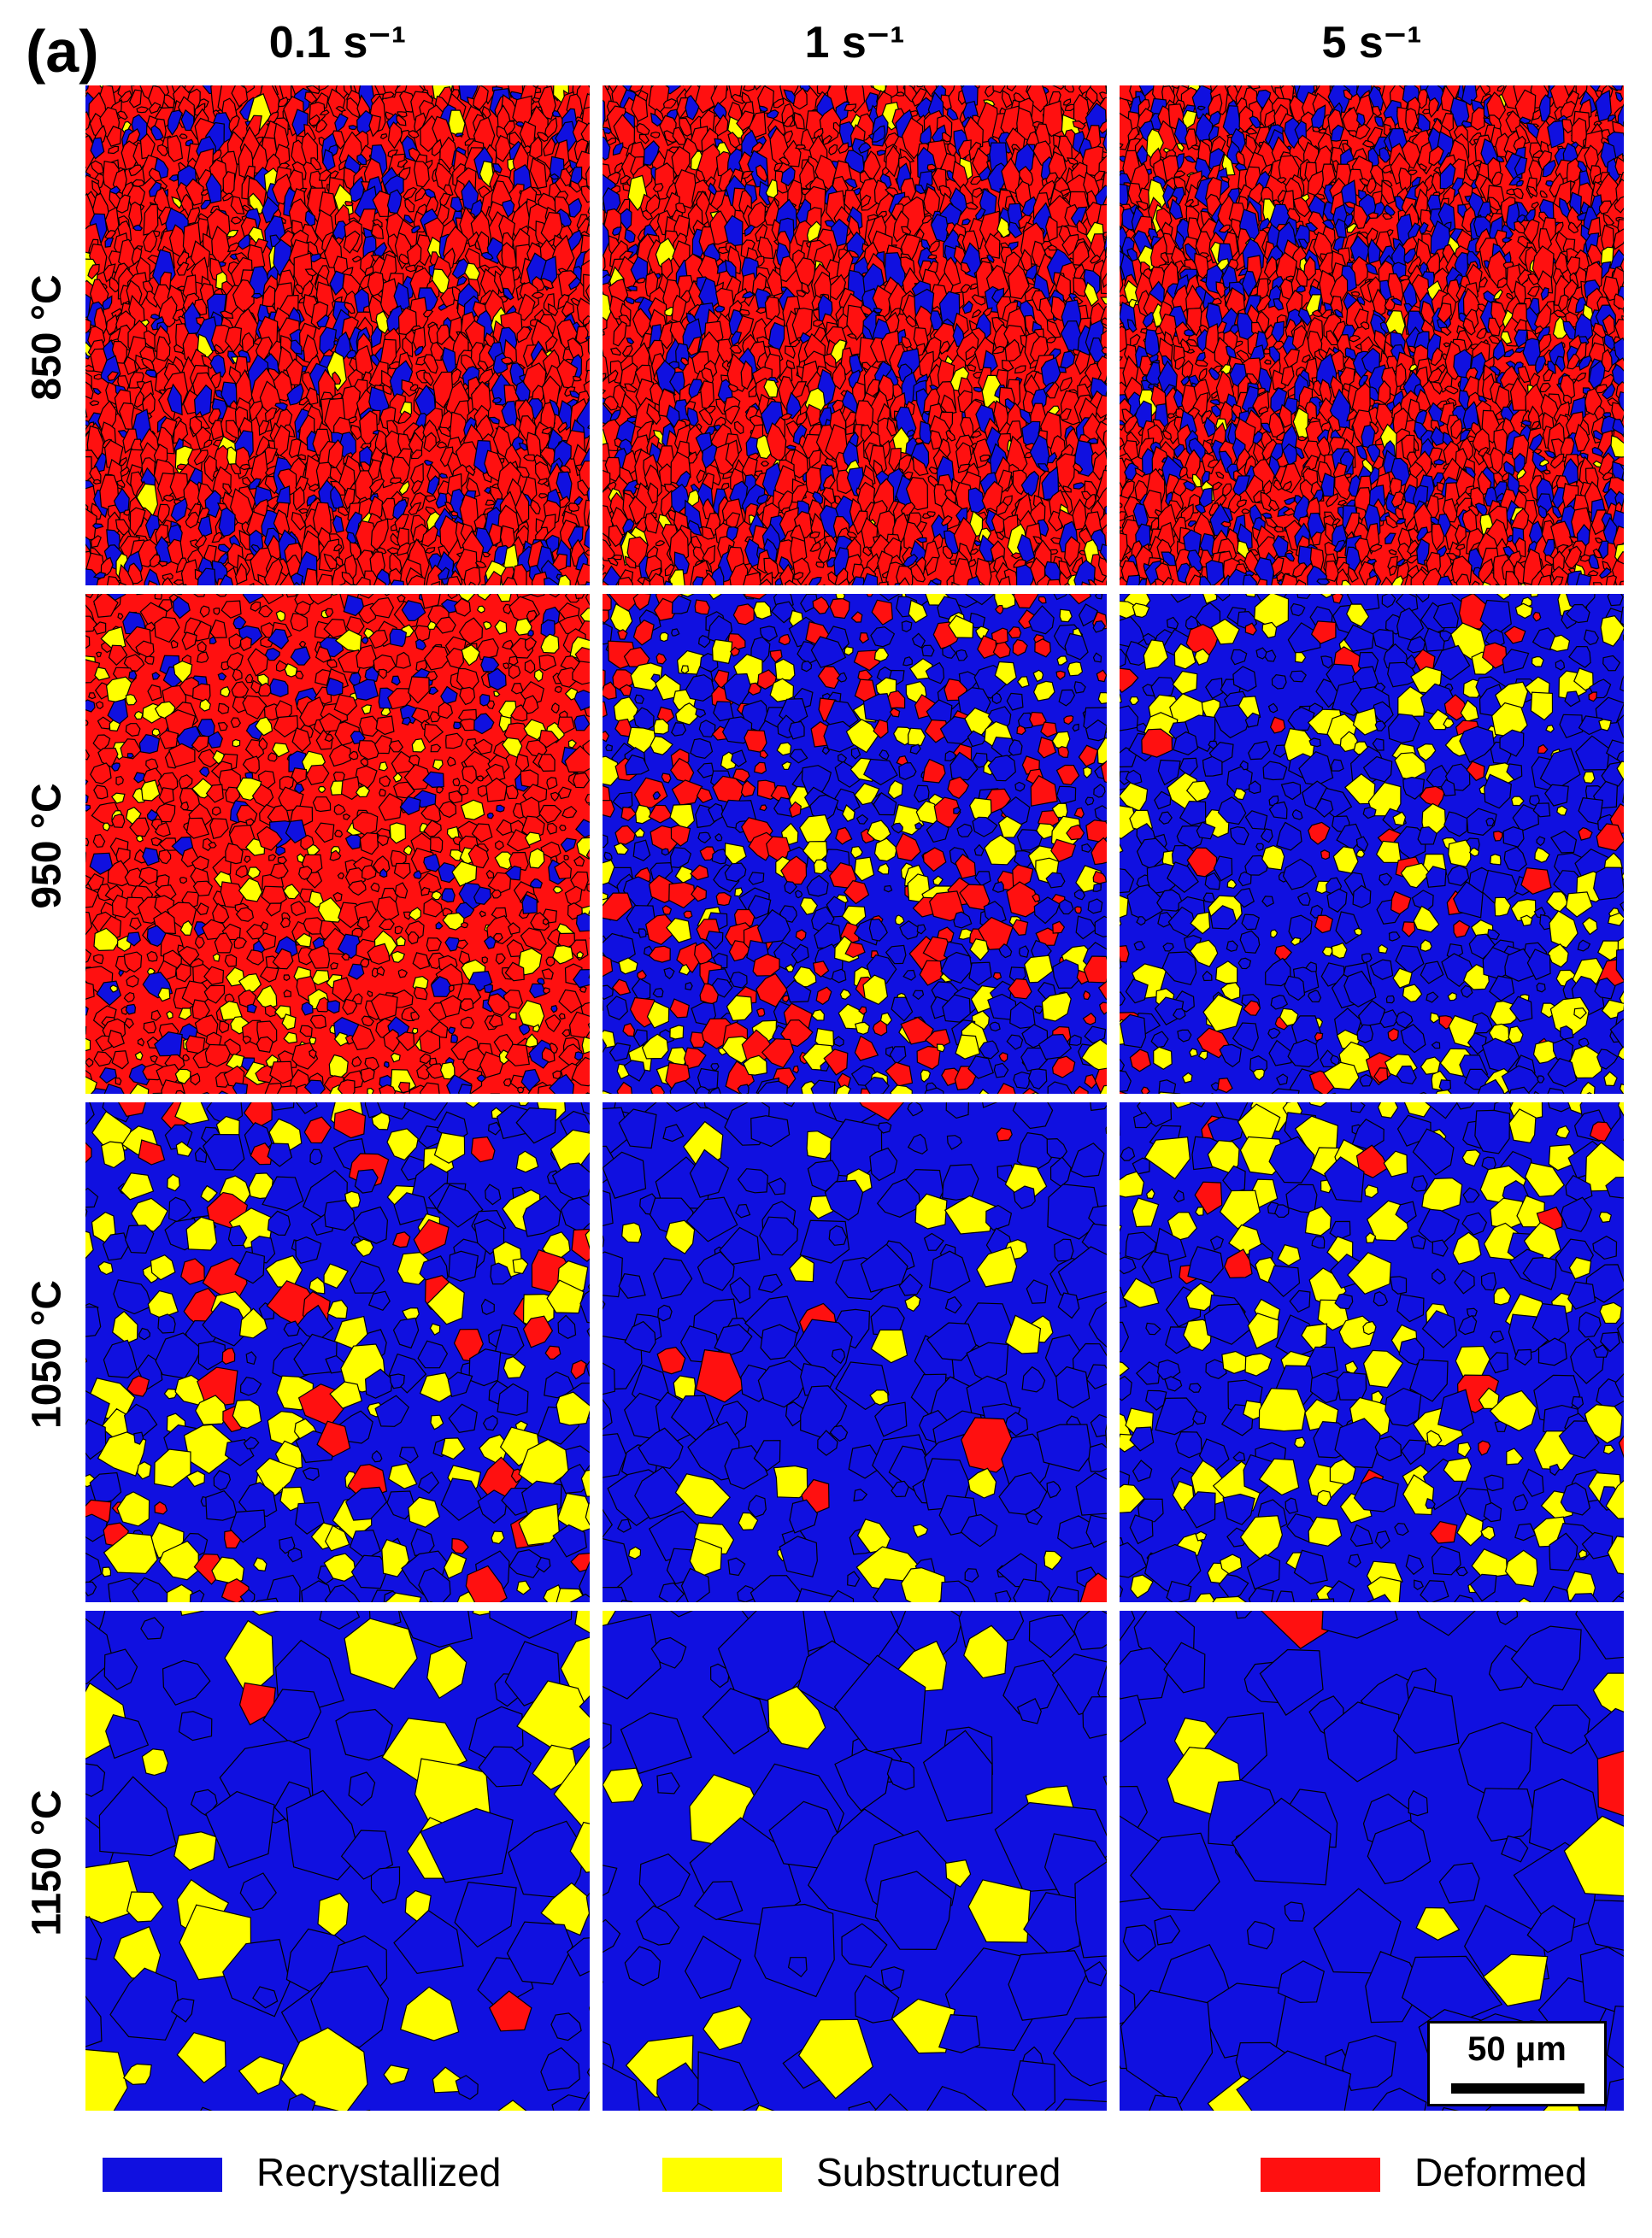 The width and height of the screenshot is (1652, 2238). What do you see at coordinates (47, 1862) in the screenshot?
I see `row-label-1150C: 1150 °C` at bounding box center [47, 1862].